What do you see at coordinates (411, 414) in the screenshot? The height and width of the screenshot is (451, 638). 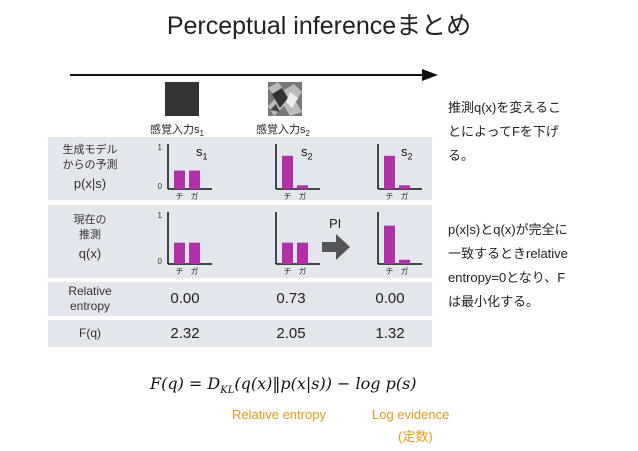 I see `log-evidence-annotation: Log evidence` at bounding box center [411, 414].